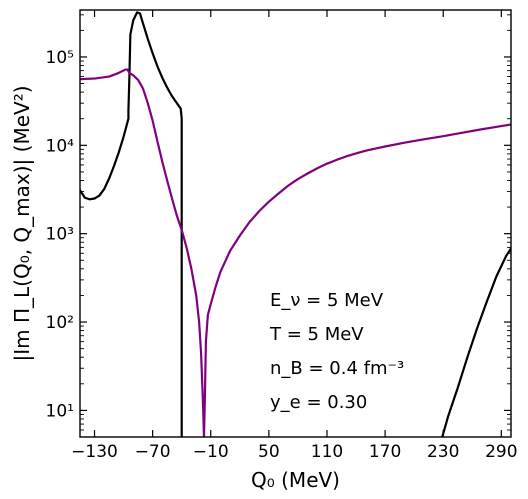  I want to click on annotation-energy: E_ν = 5 MeV, so click(327, 300).